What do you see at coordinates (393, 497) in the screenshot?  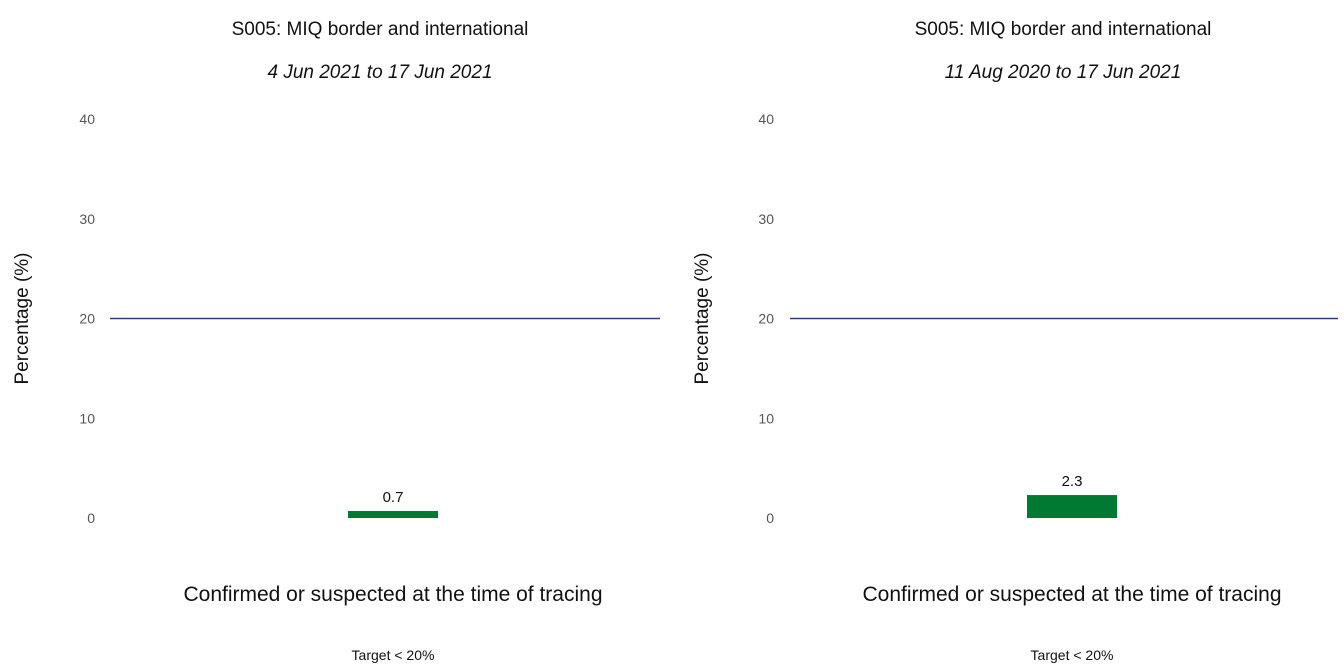 I see `bar-data-label: 0.7` at bounding box center [393, 497].